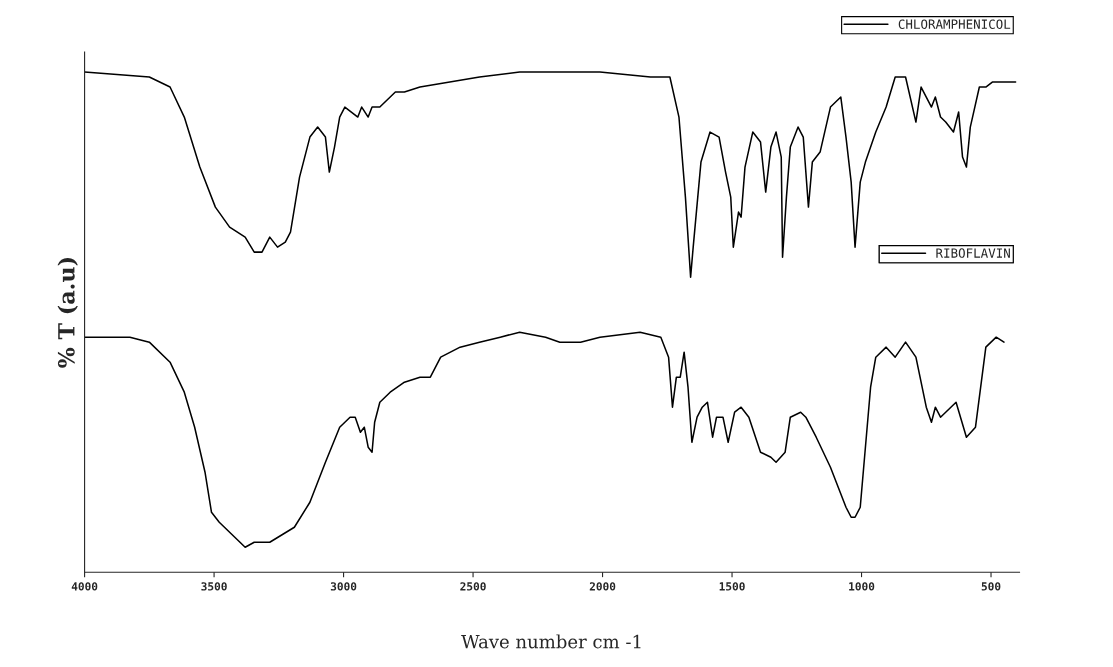 This screenshot has height=667, width=1113. What do you see at coordinates (473, 586) in the screenshot?
I see `x-tick-label: 2500` at bounding box center [473, 586].